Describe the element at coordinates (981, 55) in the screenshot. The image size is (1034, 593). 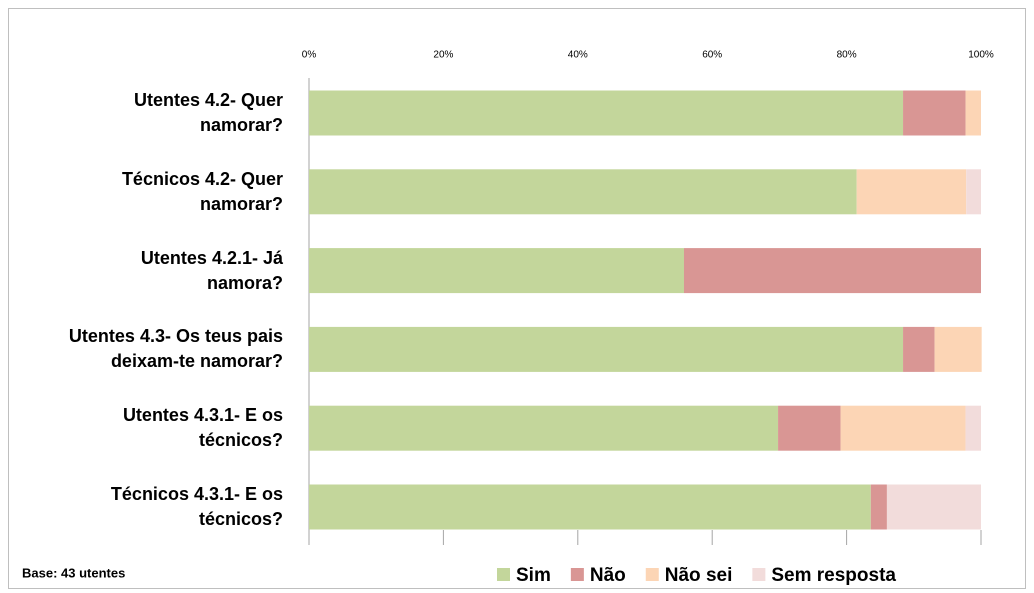
I see `x-tick-label: 100%` at that location.